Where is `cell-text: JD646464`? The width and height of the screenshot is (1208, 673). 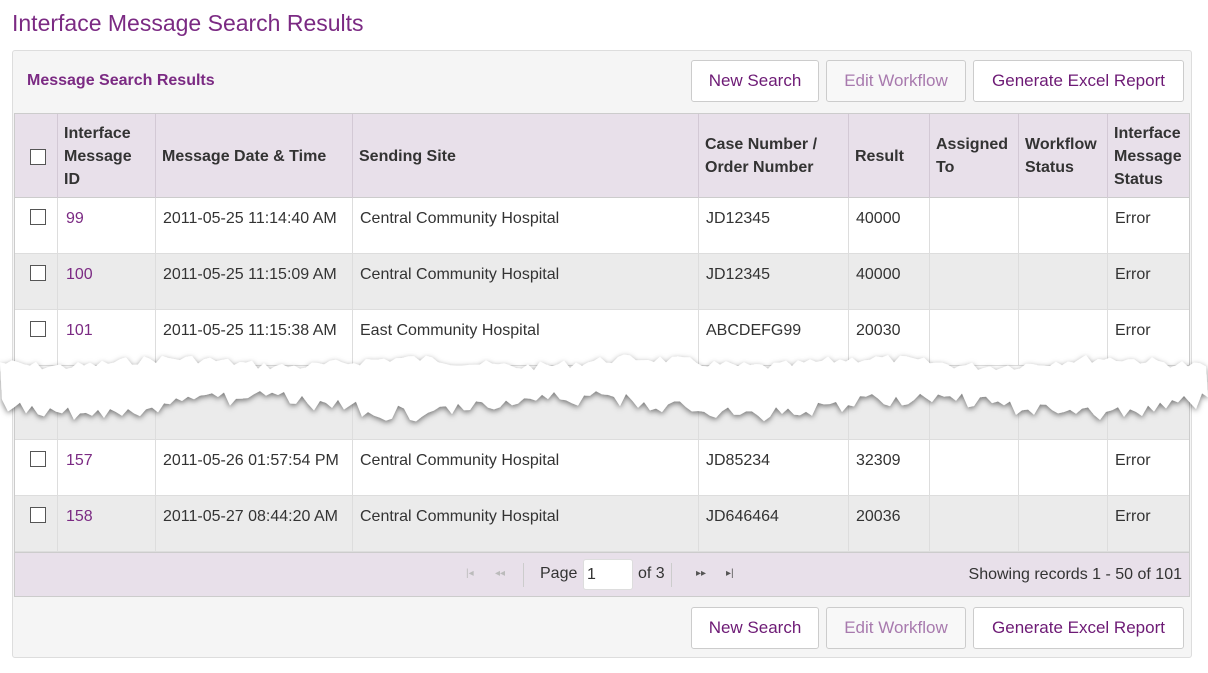 cell-text: JD646464 is located at coordinates (742, 516).